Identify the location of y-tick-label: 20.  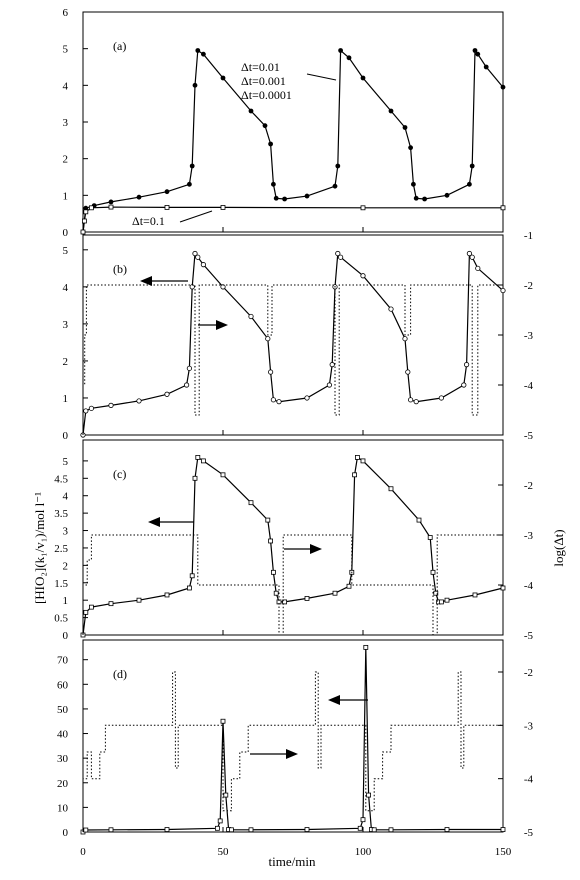
(63, 784).